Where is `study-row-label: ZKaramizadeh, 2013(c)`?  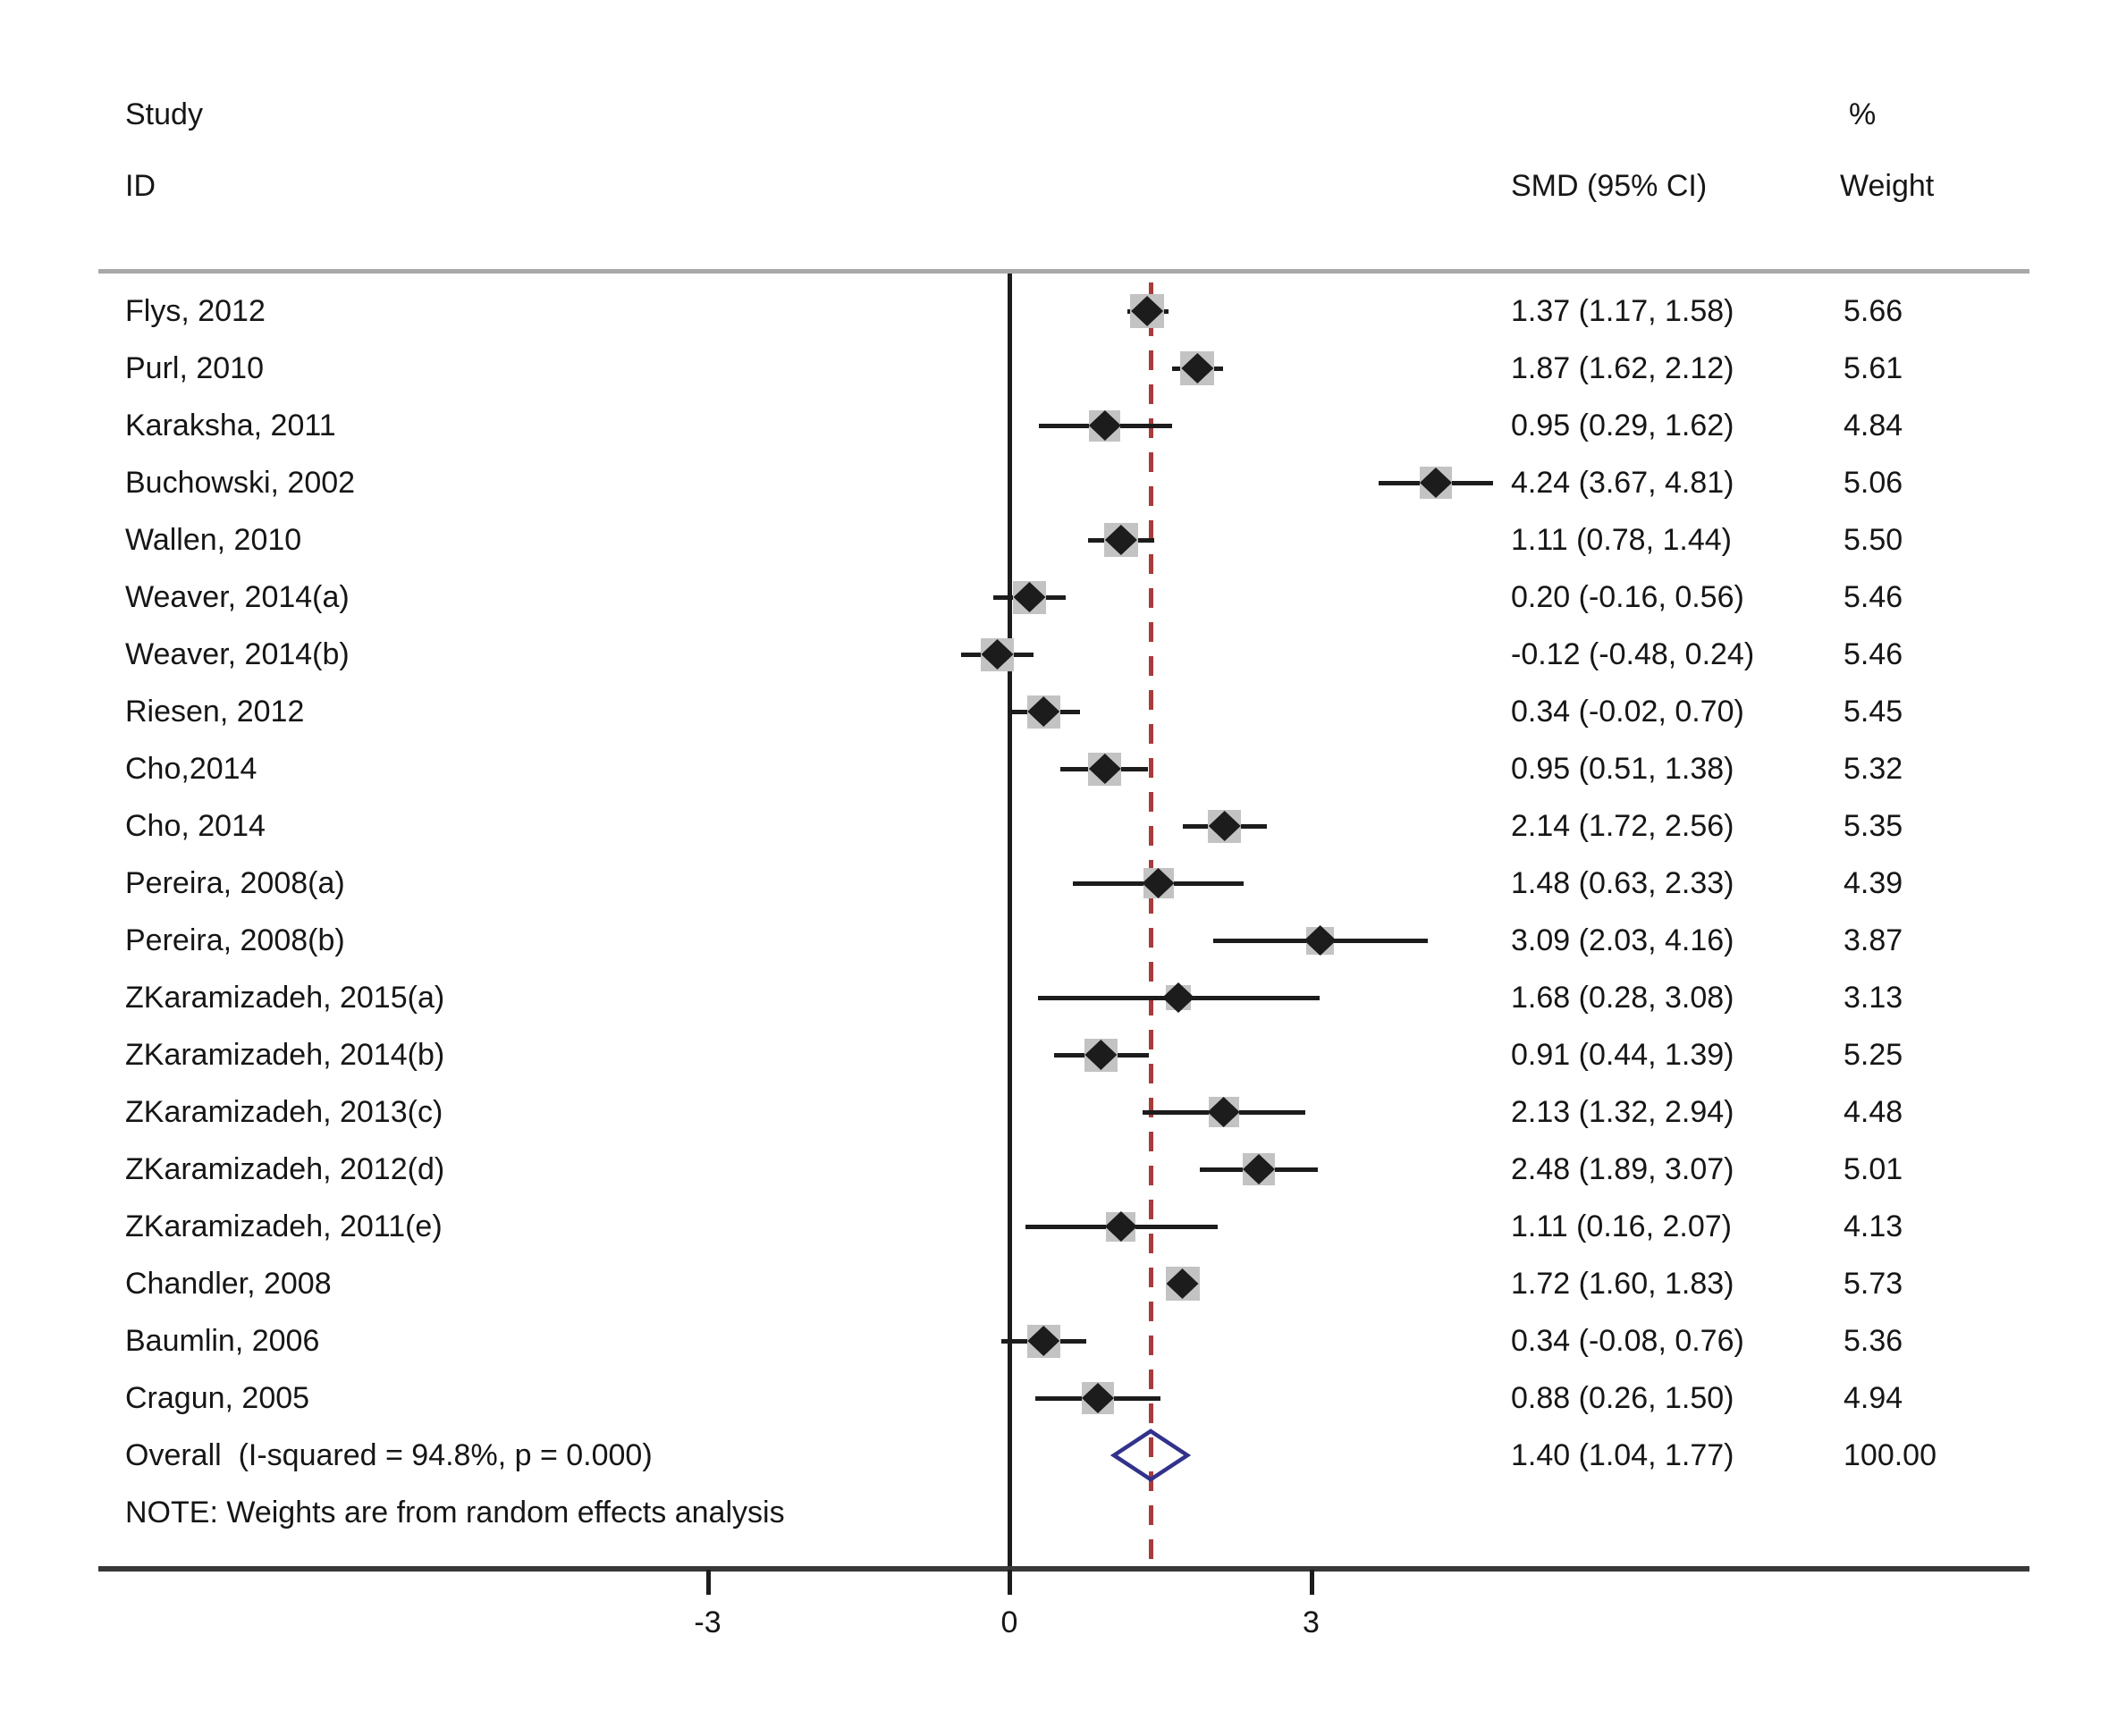
study-row-label: ZKaramizadeh, 2013(c) is located at coordinates (284, 1112).